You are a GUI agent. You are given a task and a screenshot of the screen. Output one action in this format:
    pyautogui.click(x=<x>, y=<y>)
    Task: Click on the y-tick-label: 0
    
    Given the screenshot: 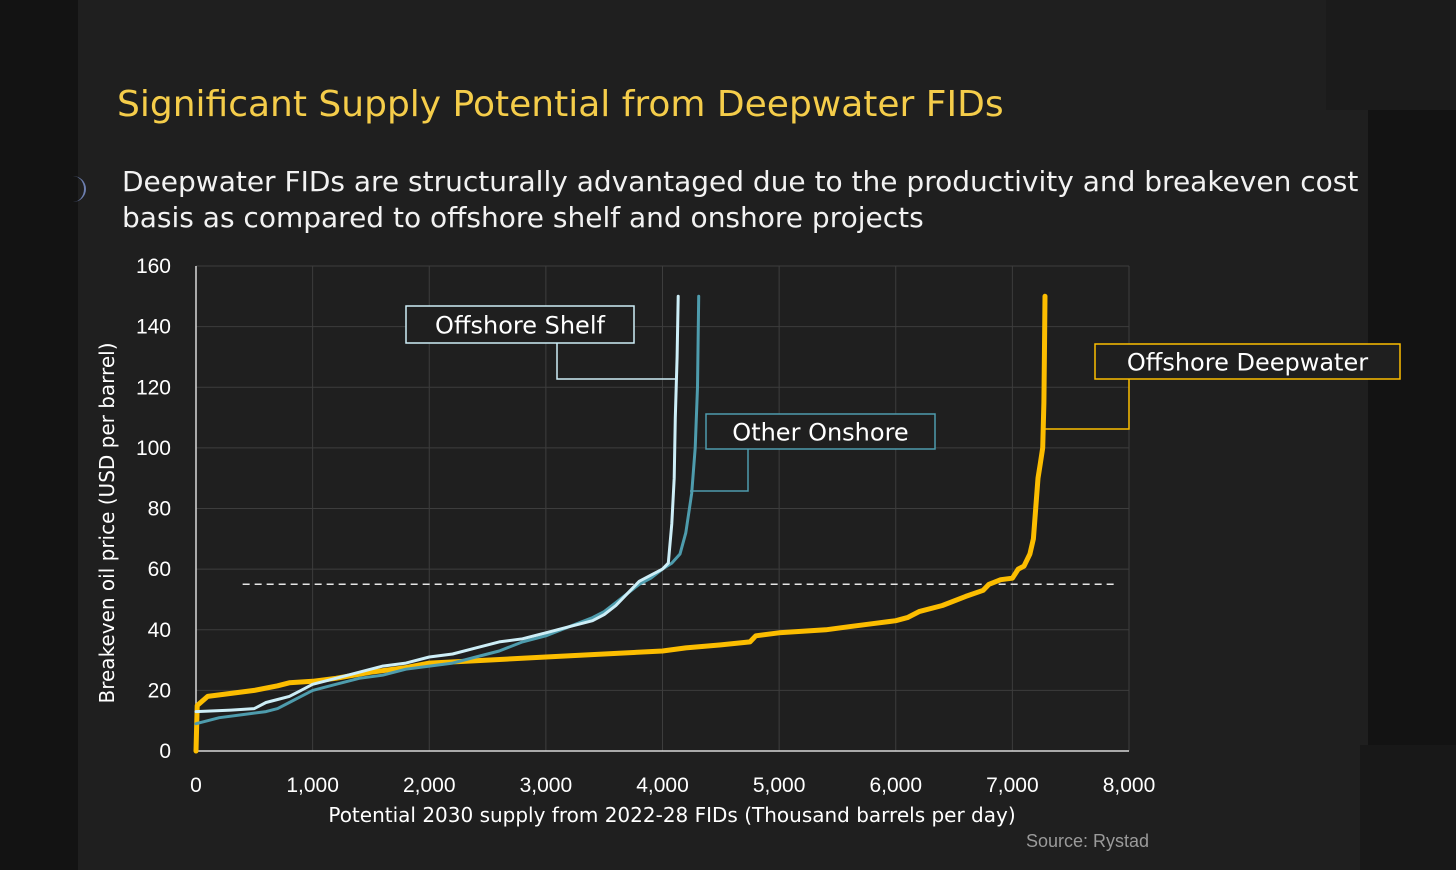 What is the action you would take?
    pyautogui.click(x=165, y=751)
    